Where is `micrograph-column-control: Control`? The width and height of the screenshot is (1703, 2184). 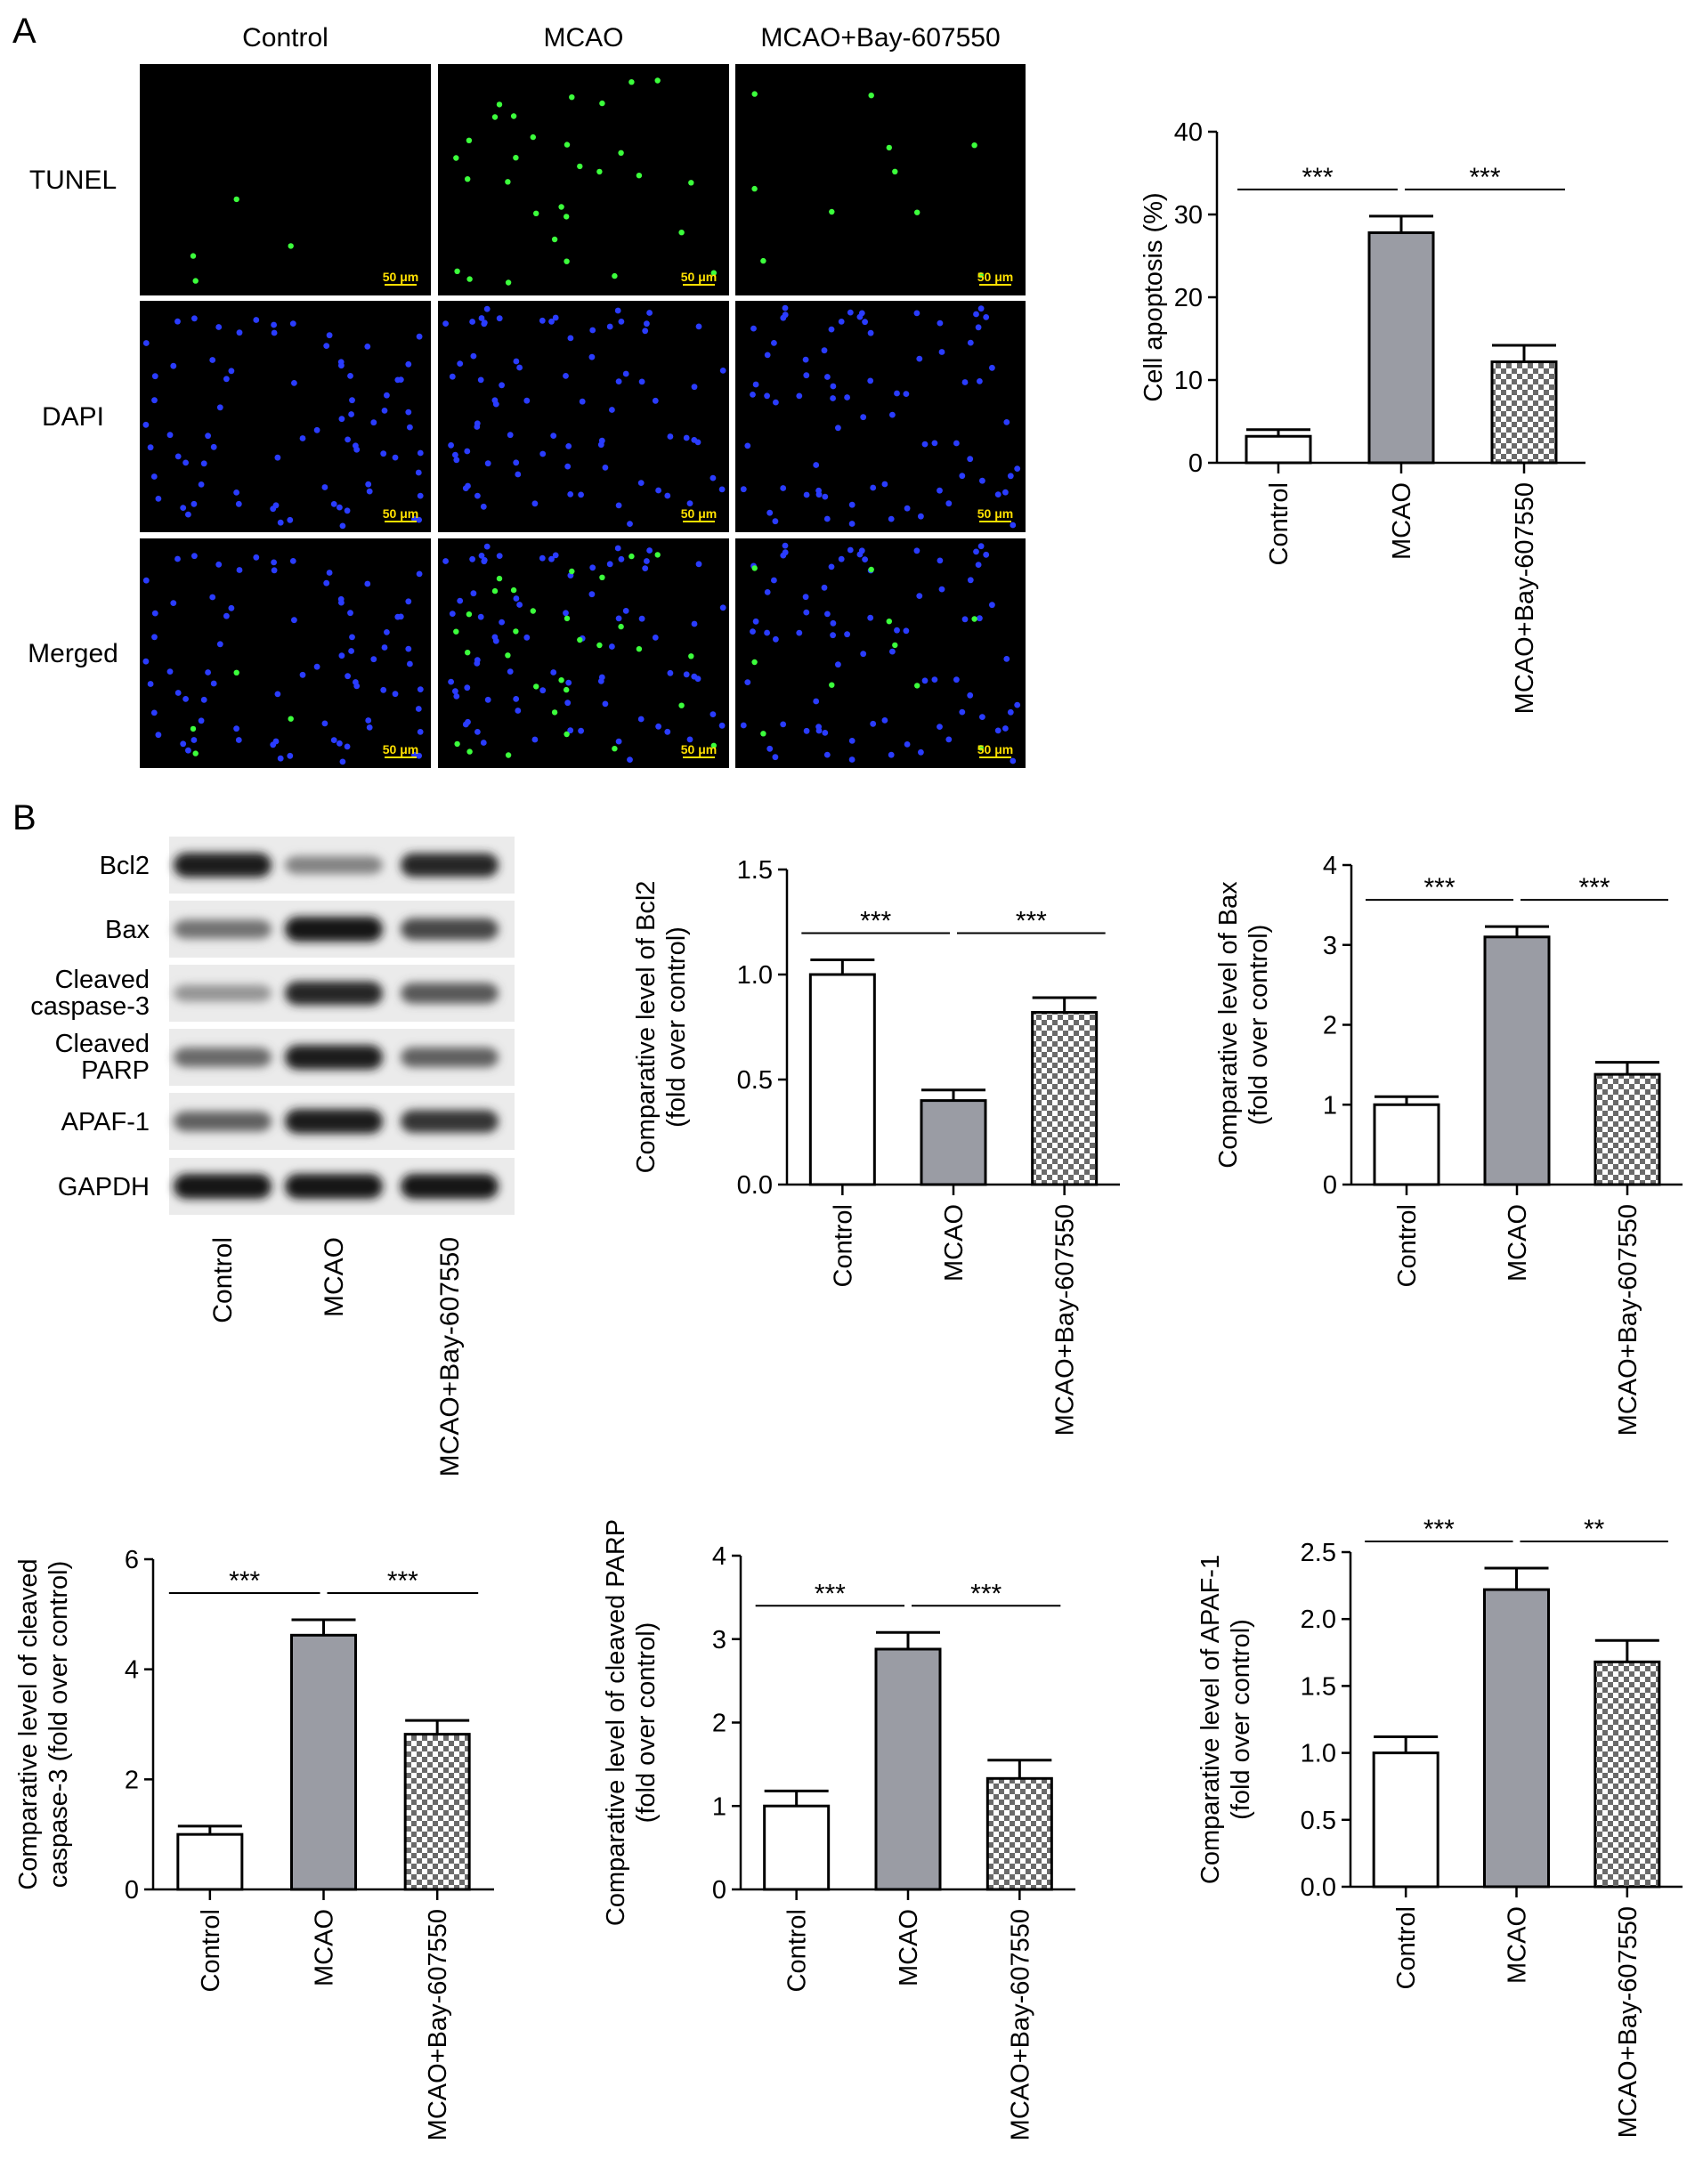
micrograph-column-control: Control is located at coordinates (285, 38).